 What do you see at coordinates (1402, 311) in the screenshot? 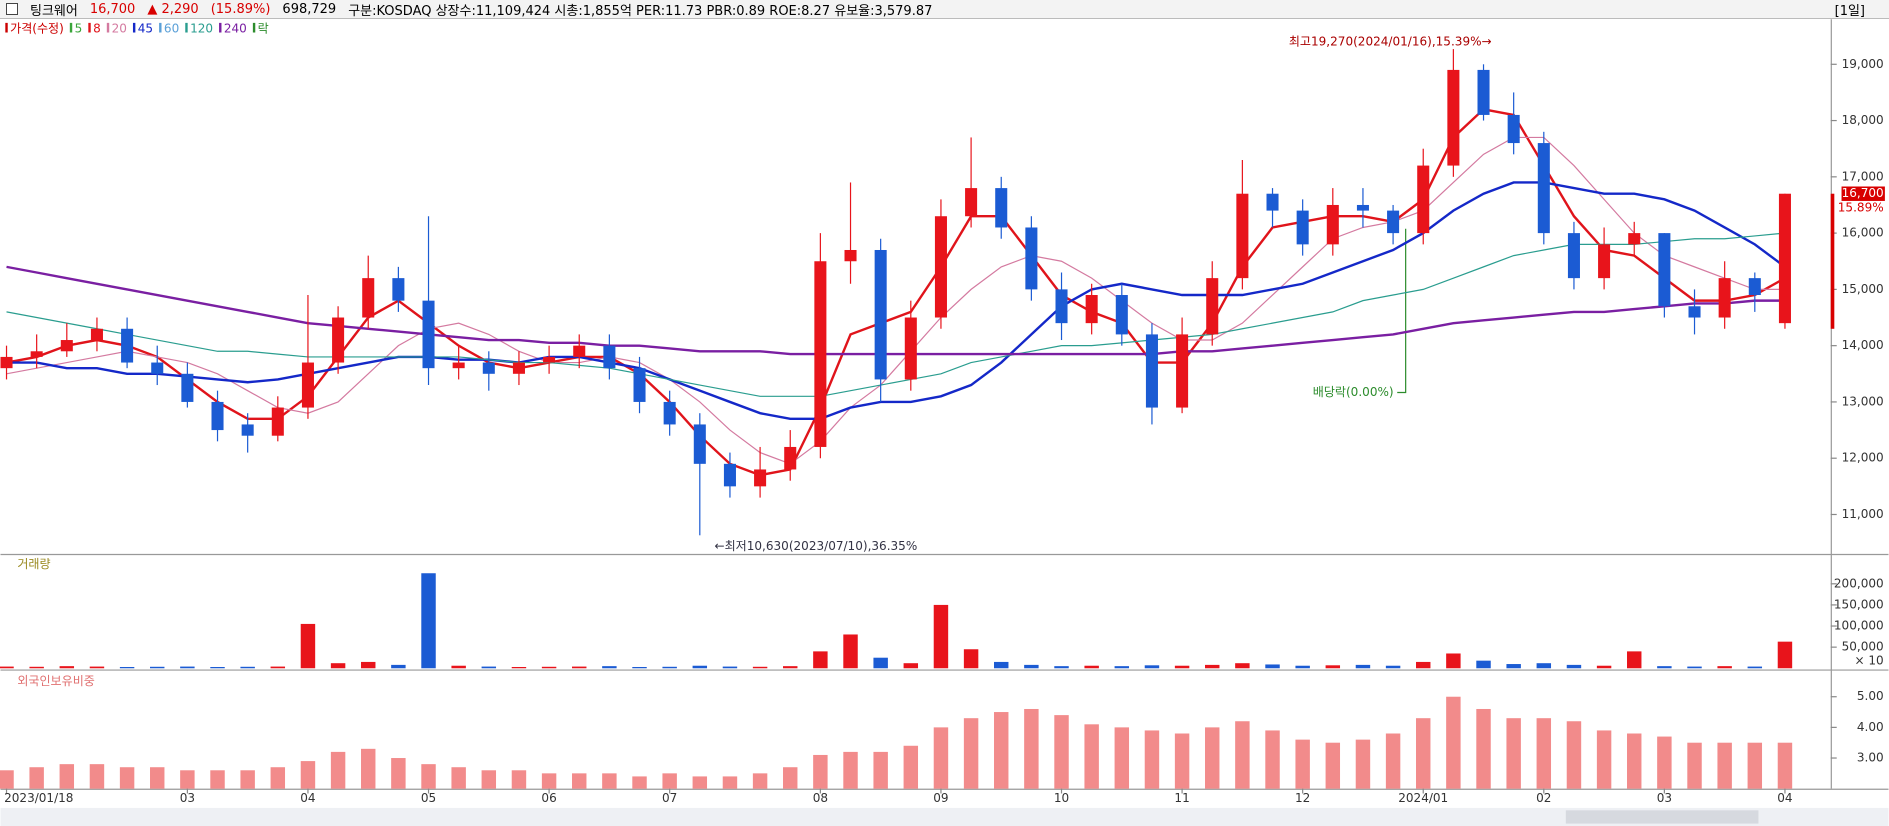
I see `dividend-pointer` at bounding box center [1402, 311].